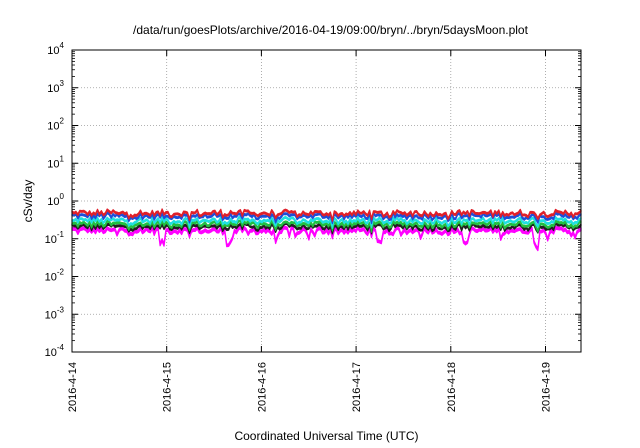 The image size is (640, 448). Describe the element at coordinates (168, 387) in the screenshot. I see `x-tick-label: 2016-4-15` at that location.